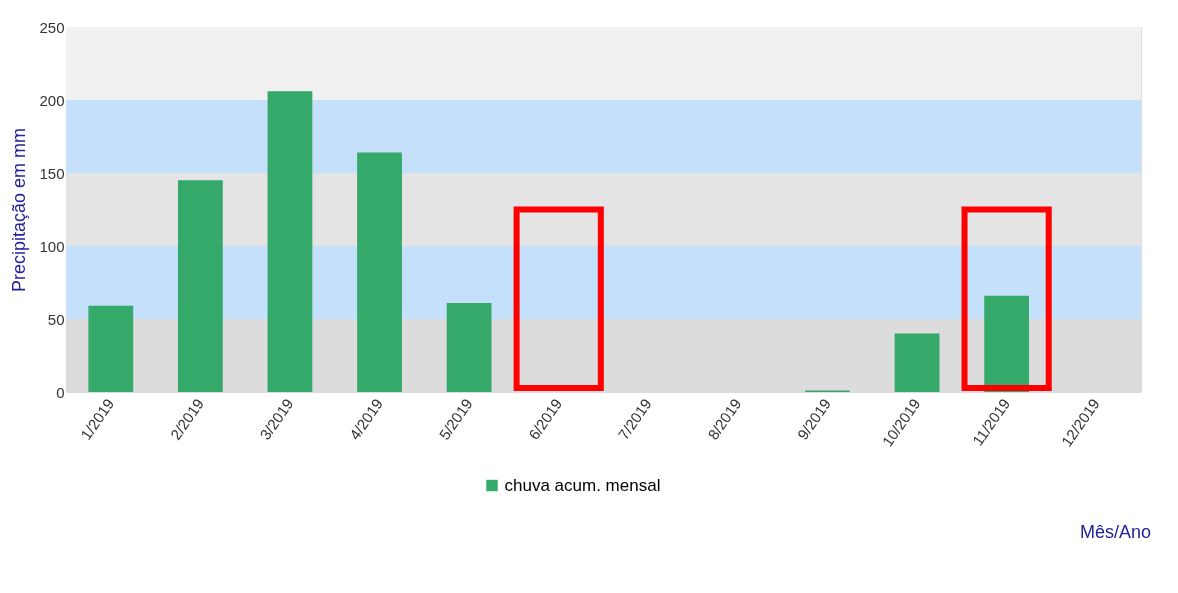 Image resolution: width=1178 pixels, height=593 pixels. I want to click on y-tick-label: 100, so click(52, 246).